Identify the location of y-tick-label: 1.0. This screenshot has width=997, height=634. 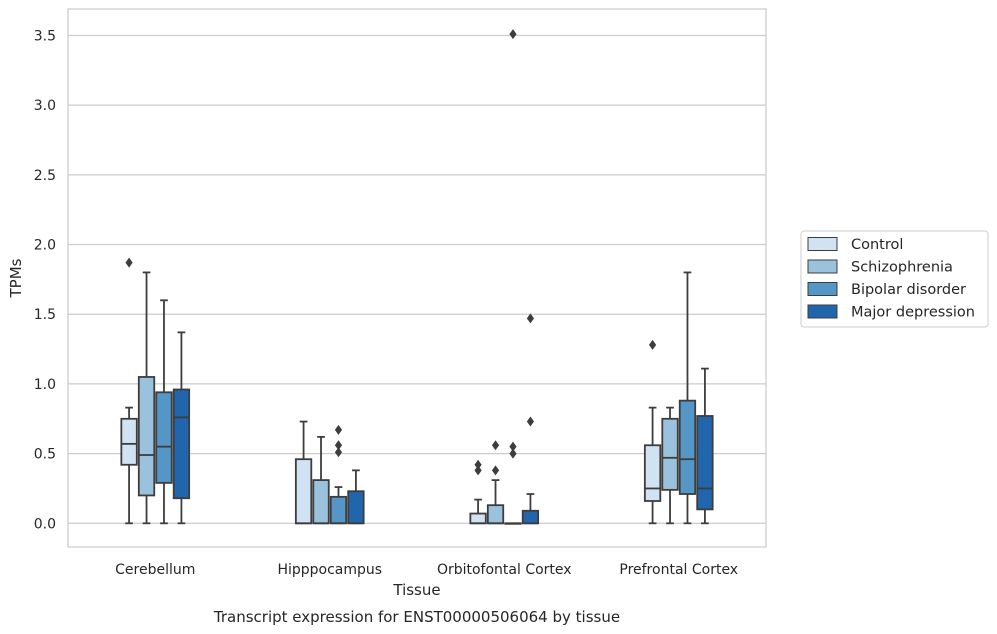
(45, 385).